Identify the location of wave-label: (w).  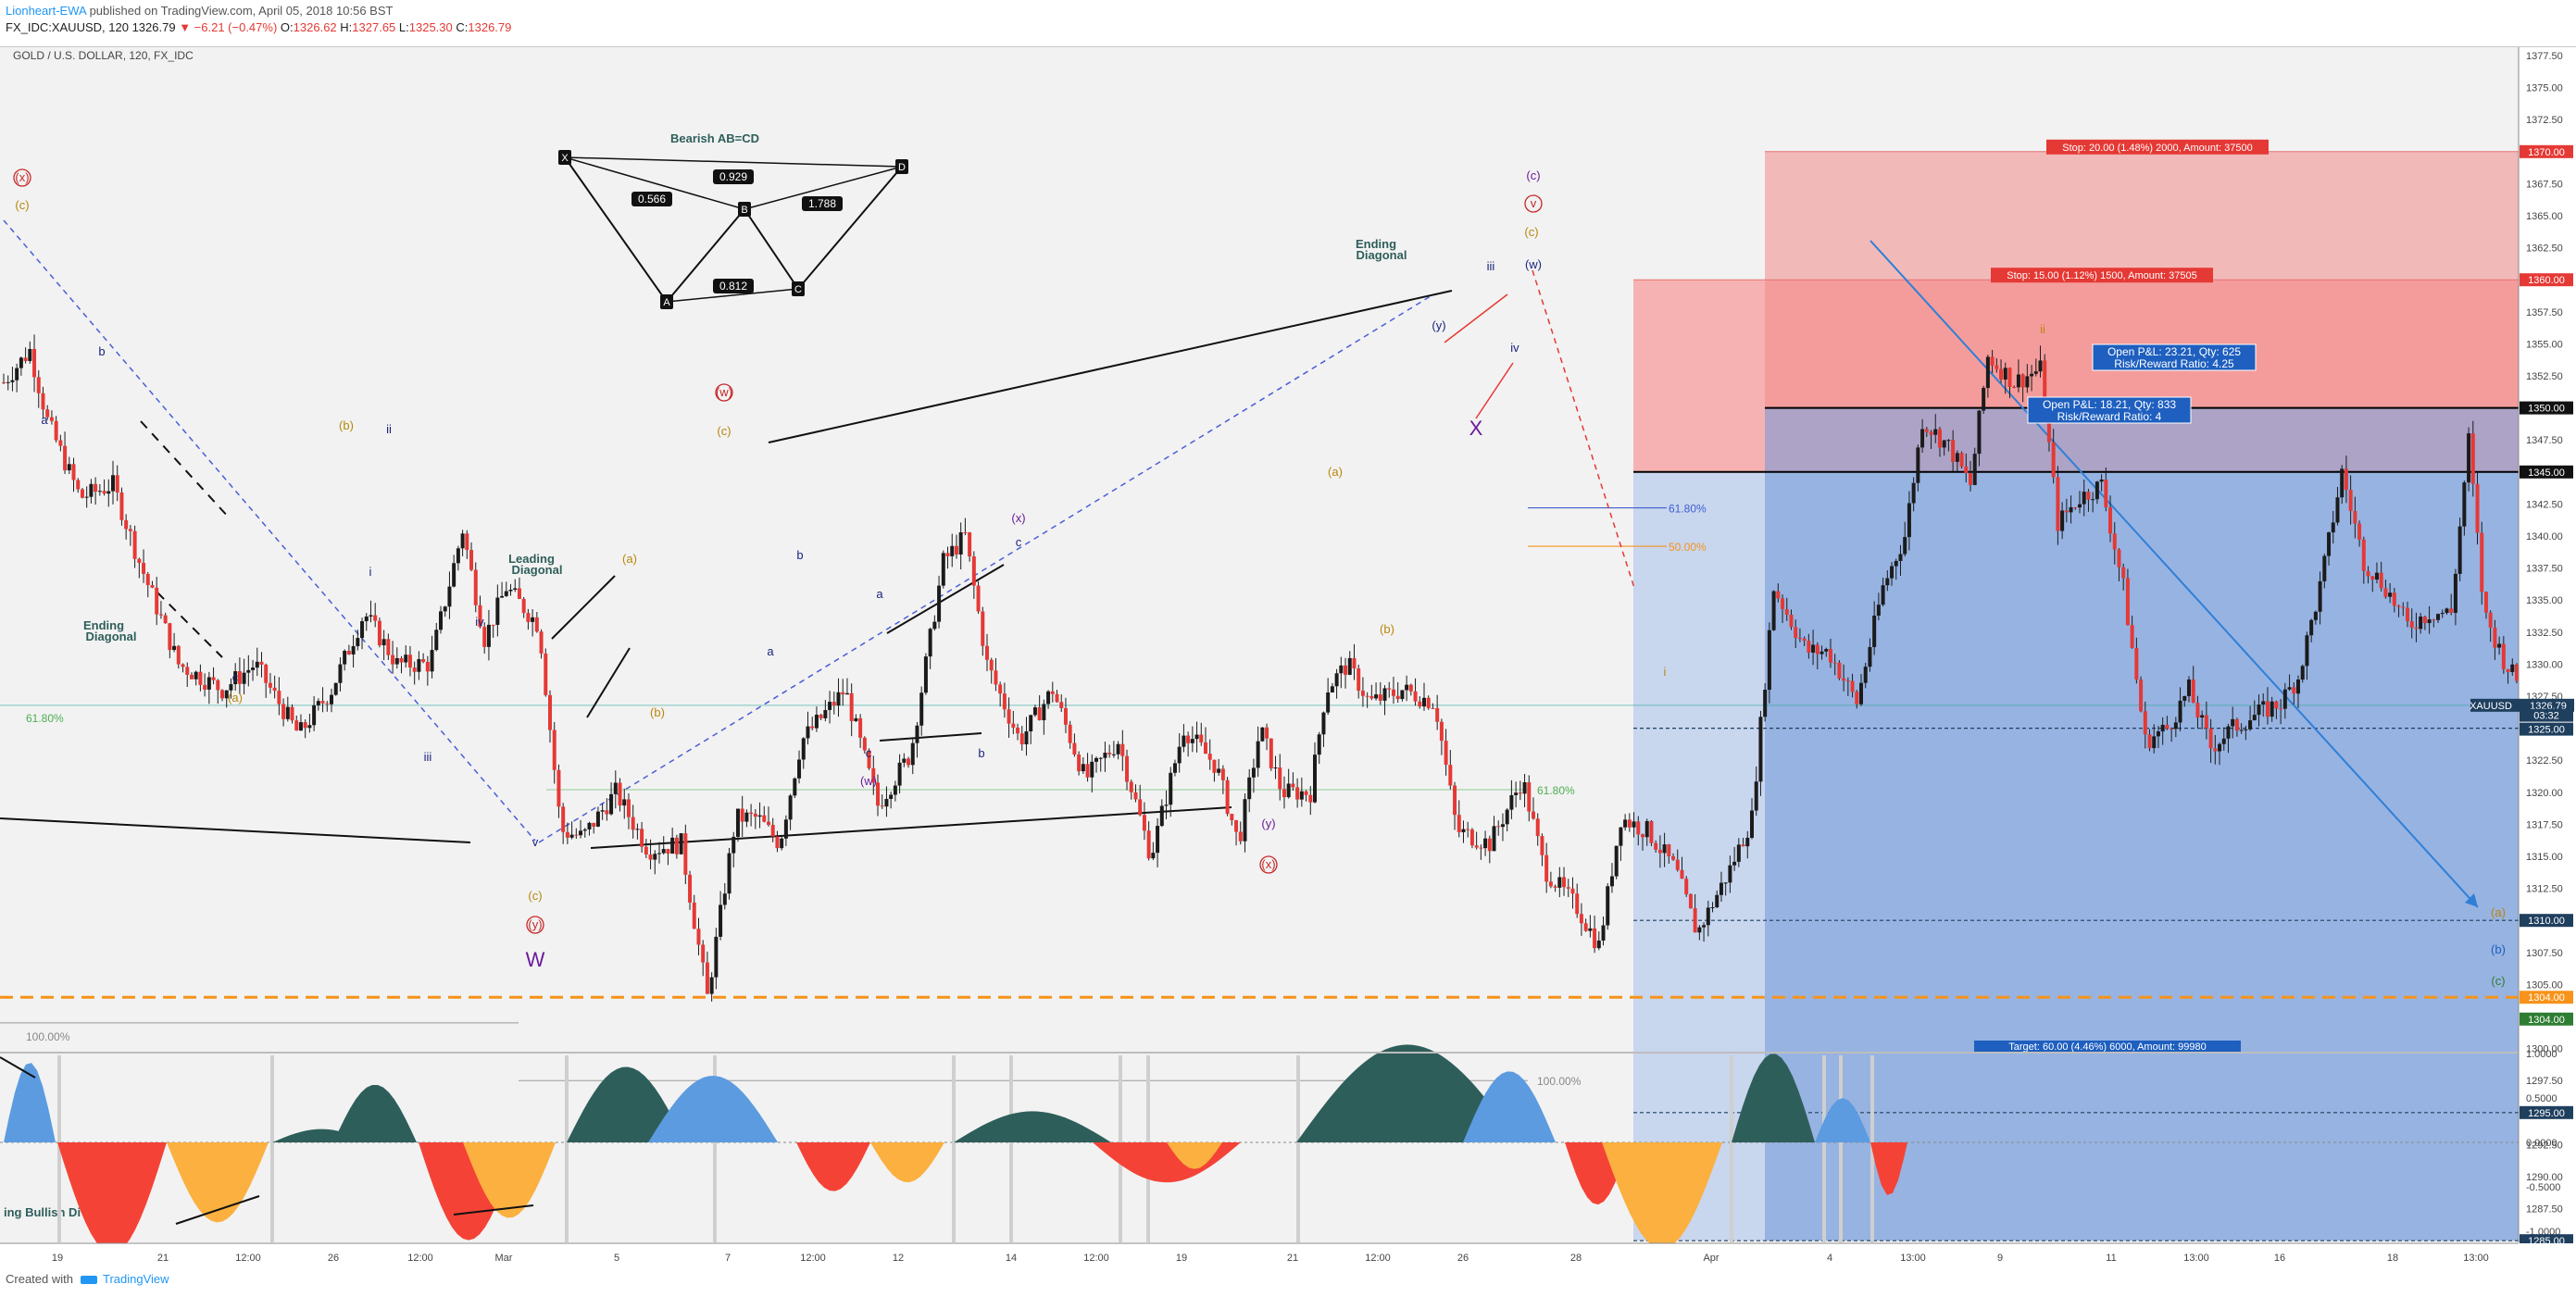
(724, 392).